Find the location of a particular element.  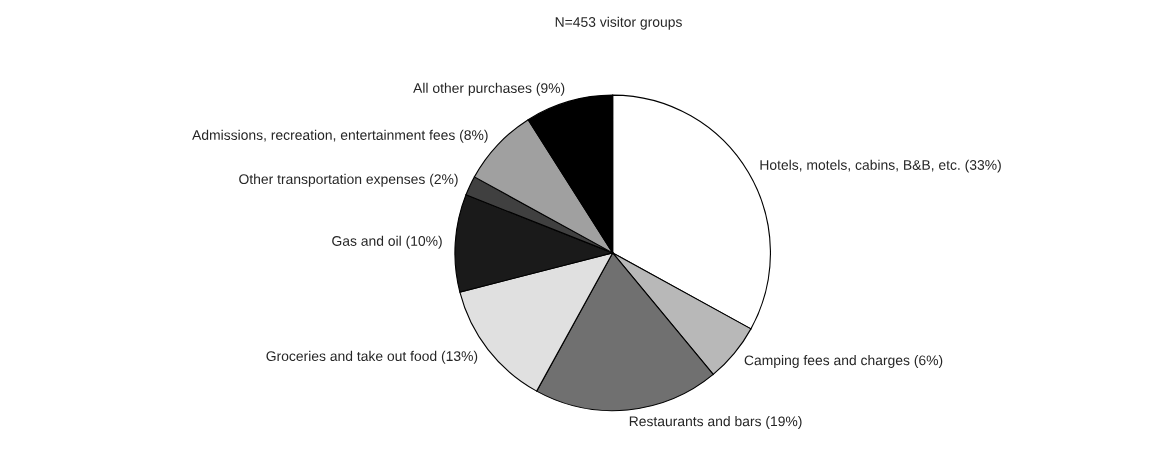

slice-label: Restaurants and bars (19%) is located at coordinates (715, 422).